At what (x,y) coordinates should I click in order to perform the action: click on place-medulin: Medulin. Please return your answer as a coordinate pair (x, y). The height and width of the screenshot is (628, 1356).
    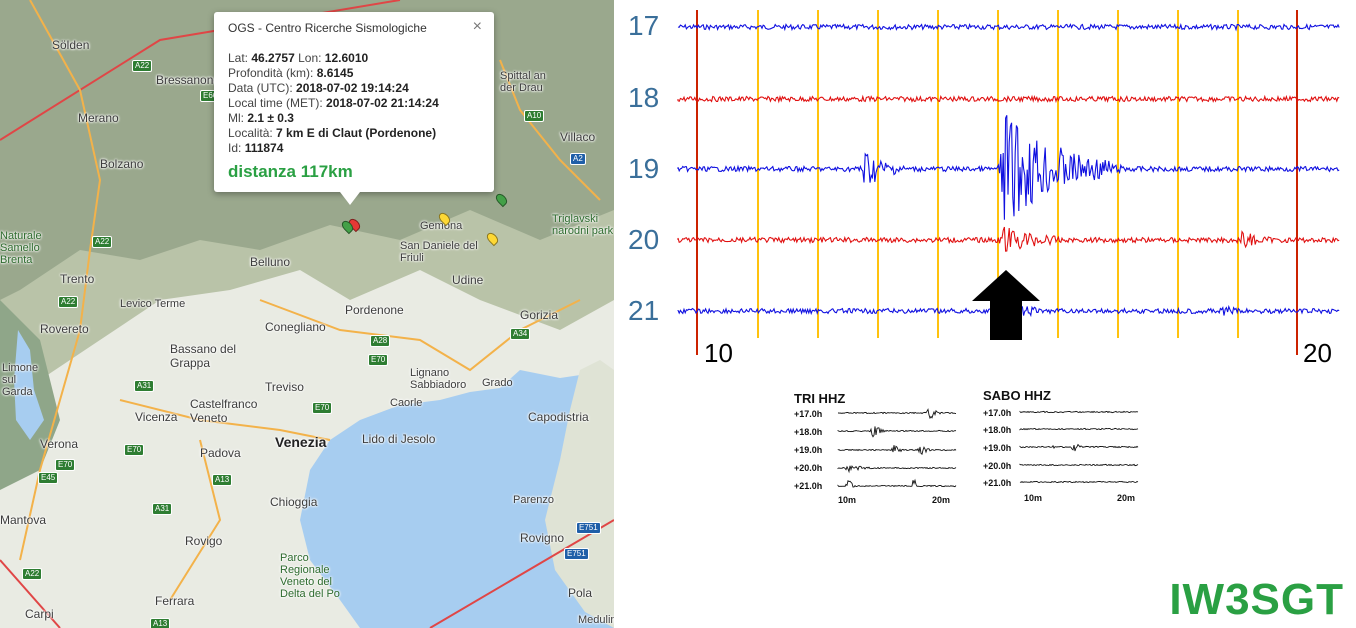
    Looking at the image, I should click on (596, 620).